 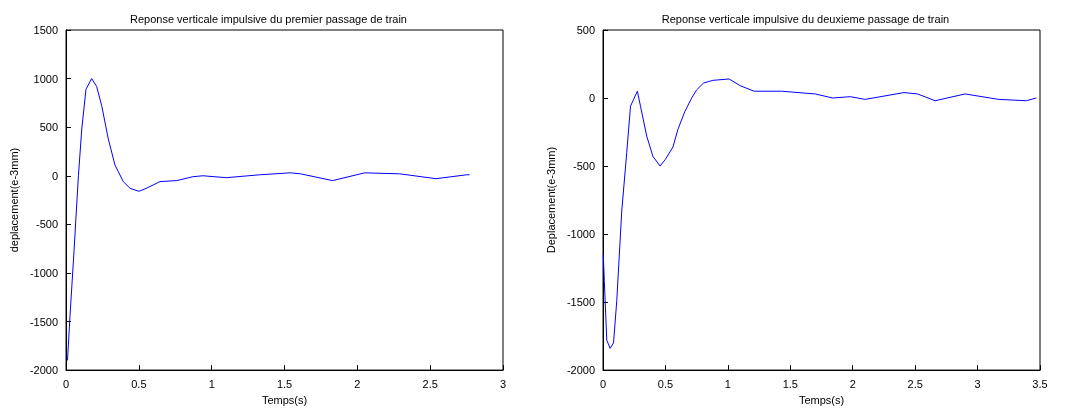 What do you see at coordinates (805, 18) in the screenshot?
I see `chart-title: Reponse verticale impulsive du deuxieme passage de train` at bounding box center [805, 18].